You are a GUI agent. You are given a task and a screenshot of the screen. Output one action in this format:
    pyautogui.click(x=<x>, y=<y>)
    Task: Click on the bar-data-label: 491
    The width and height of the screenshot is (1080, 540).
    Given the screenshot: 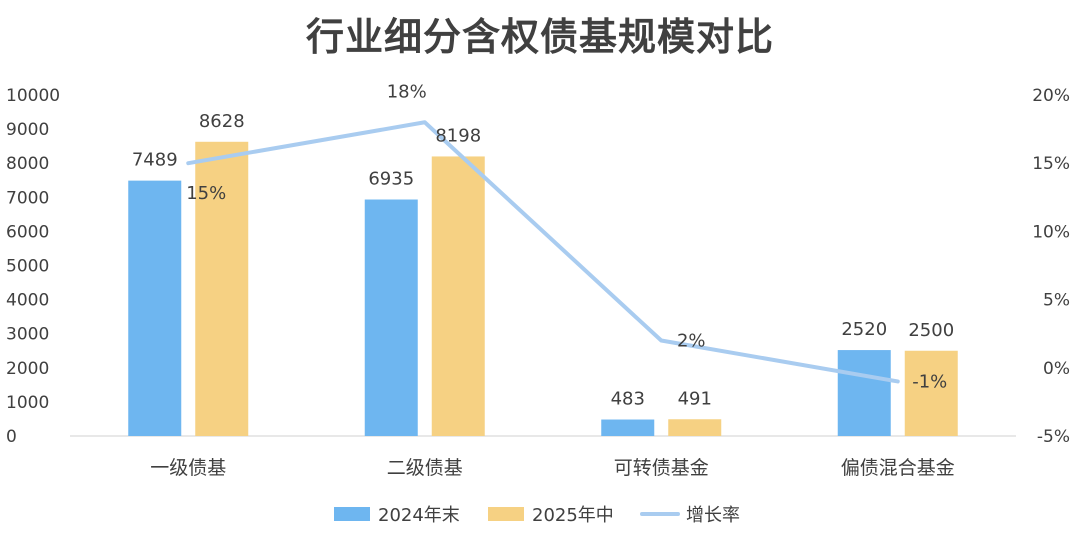 What is the action you would take?
    pyautogui.click(x=695, y=398)
    